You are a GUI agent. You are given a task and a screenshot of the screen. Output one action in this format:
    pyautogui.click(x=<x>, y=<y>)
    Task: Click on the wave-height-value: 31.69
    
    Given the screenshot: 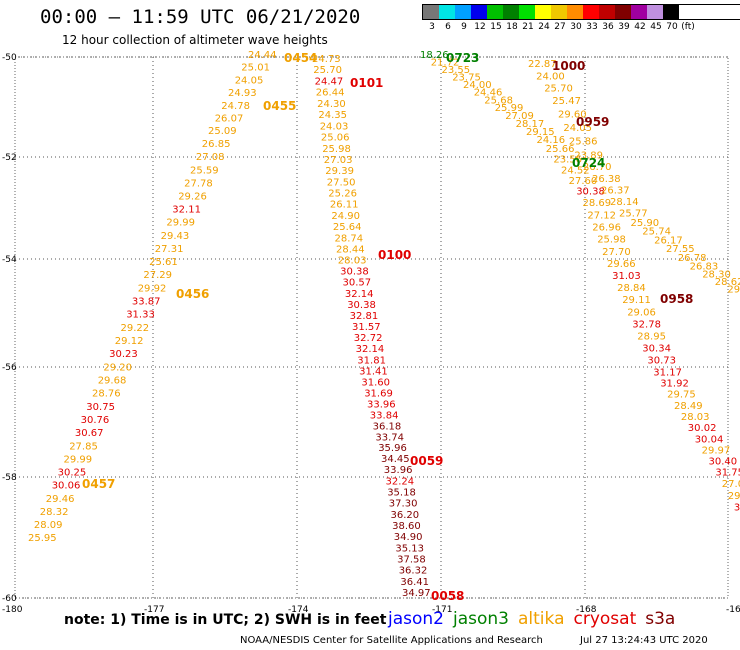 What is the action you would take?
    pyautogui.click(x=378, y=394)
    